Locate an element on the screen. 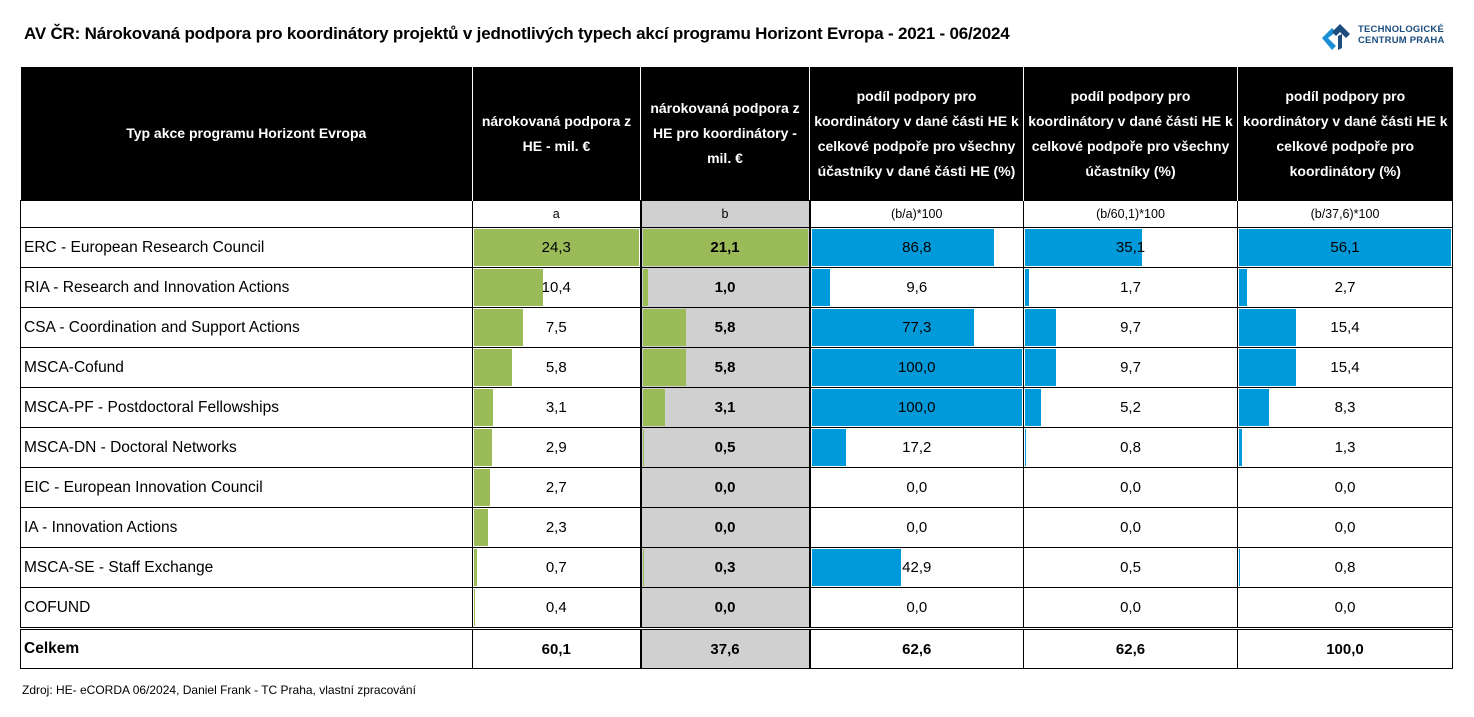  data-label: 0,3 is located at coordinates (725, 567).